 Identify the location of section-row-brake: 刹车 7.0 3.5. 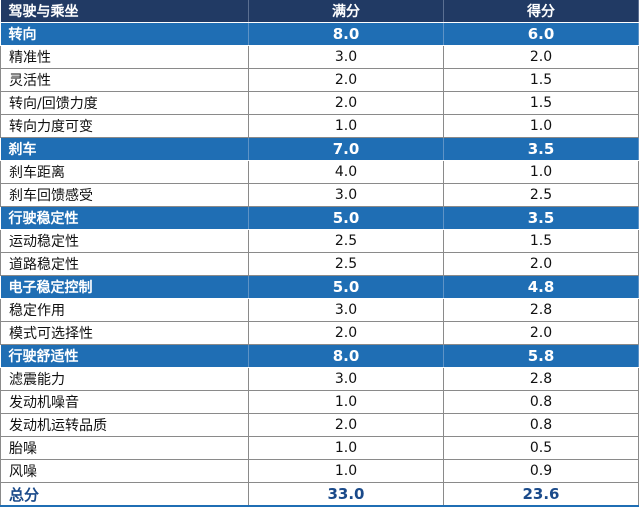
(319, 149).